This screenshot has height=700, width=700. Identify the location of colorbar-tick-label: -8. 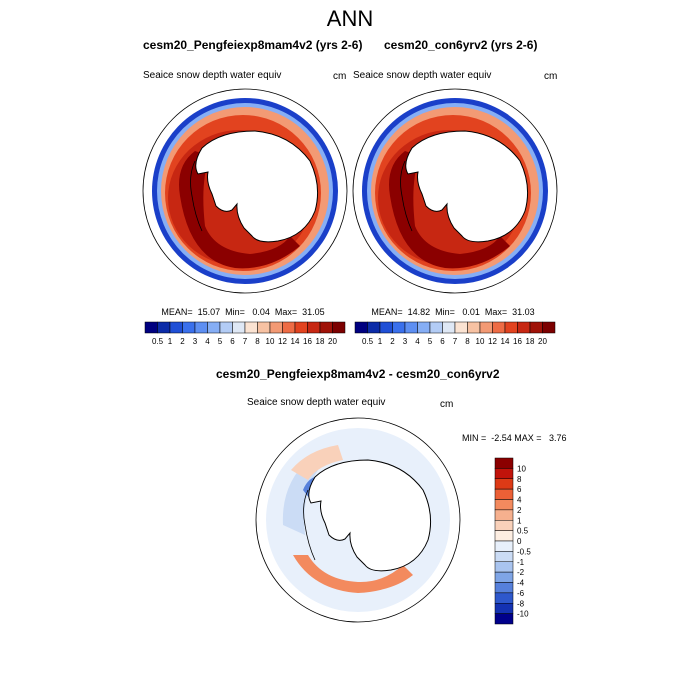
(521, 603).